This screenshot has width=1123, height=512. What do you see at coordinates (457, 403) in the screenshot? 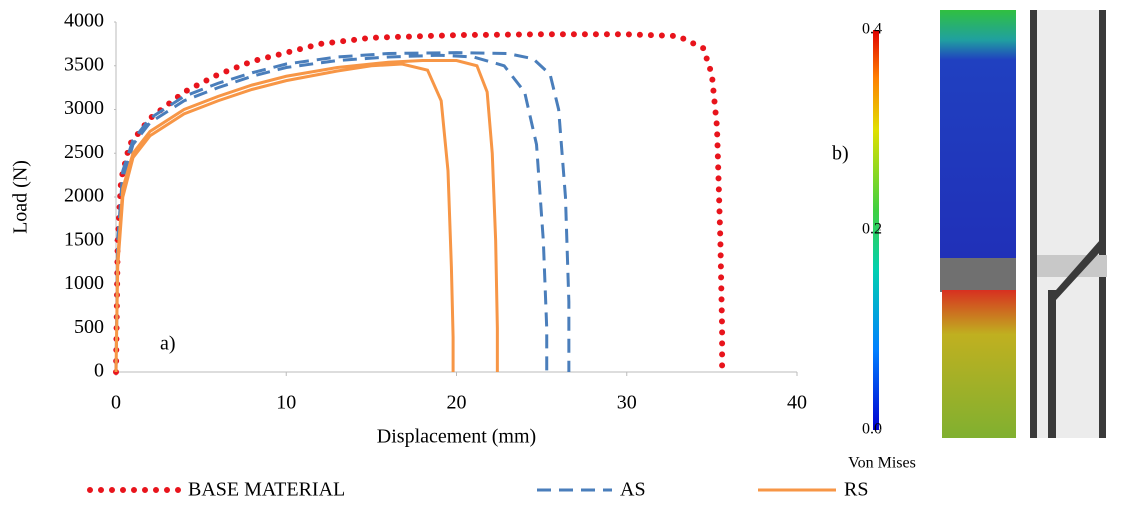
I see `x-tick-label: 20` at bounding box center [457, 403].